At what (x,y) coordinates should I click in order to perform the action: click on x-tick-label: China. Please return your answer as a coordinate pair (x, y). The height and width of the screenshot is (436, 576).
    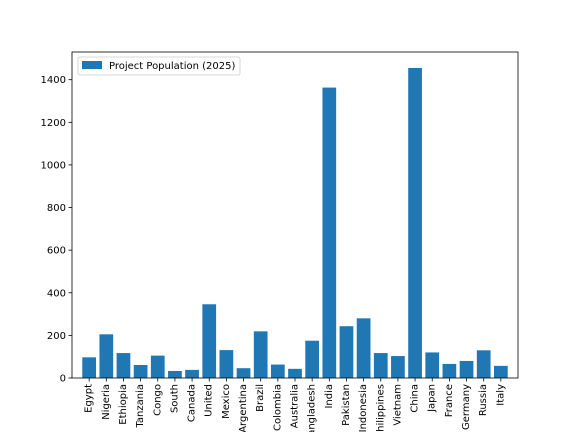
    Looking at the image, I should click on (415, 398).